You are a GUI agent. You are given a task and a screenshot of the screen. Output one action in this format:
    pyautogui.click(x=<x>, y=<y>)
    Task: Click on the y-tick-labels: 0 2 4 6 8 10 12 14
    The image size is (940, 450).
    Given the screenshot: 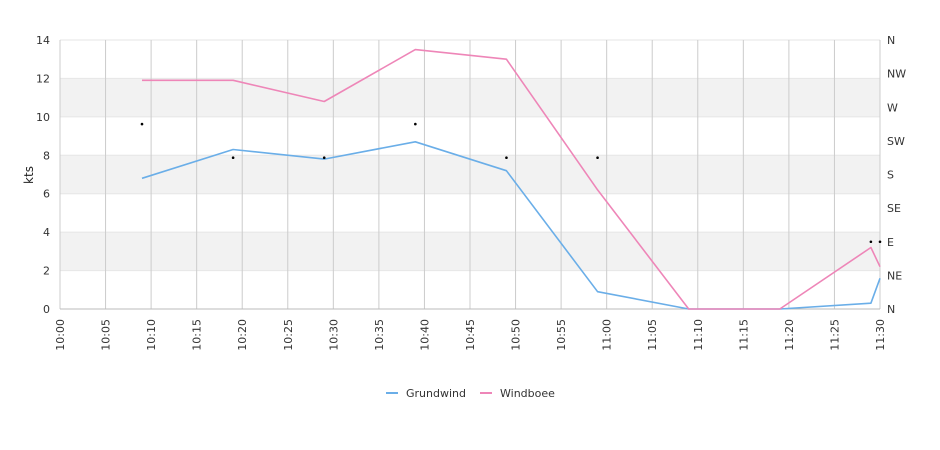 What is the action you would take?
    pyautogui.click(x=43, y=175)
    